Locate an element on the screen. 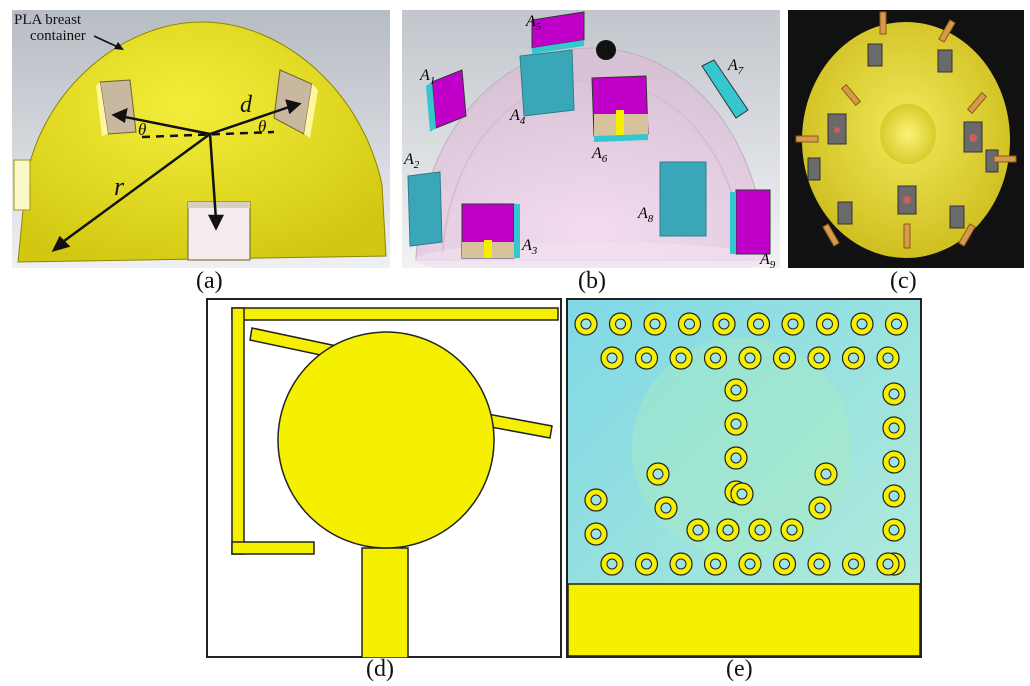 The image size is (1030, 686). ground-plane is located at coordinates (744, 620).